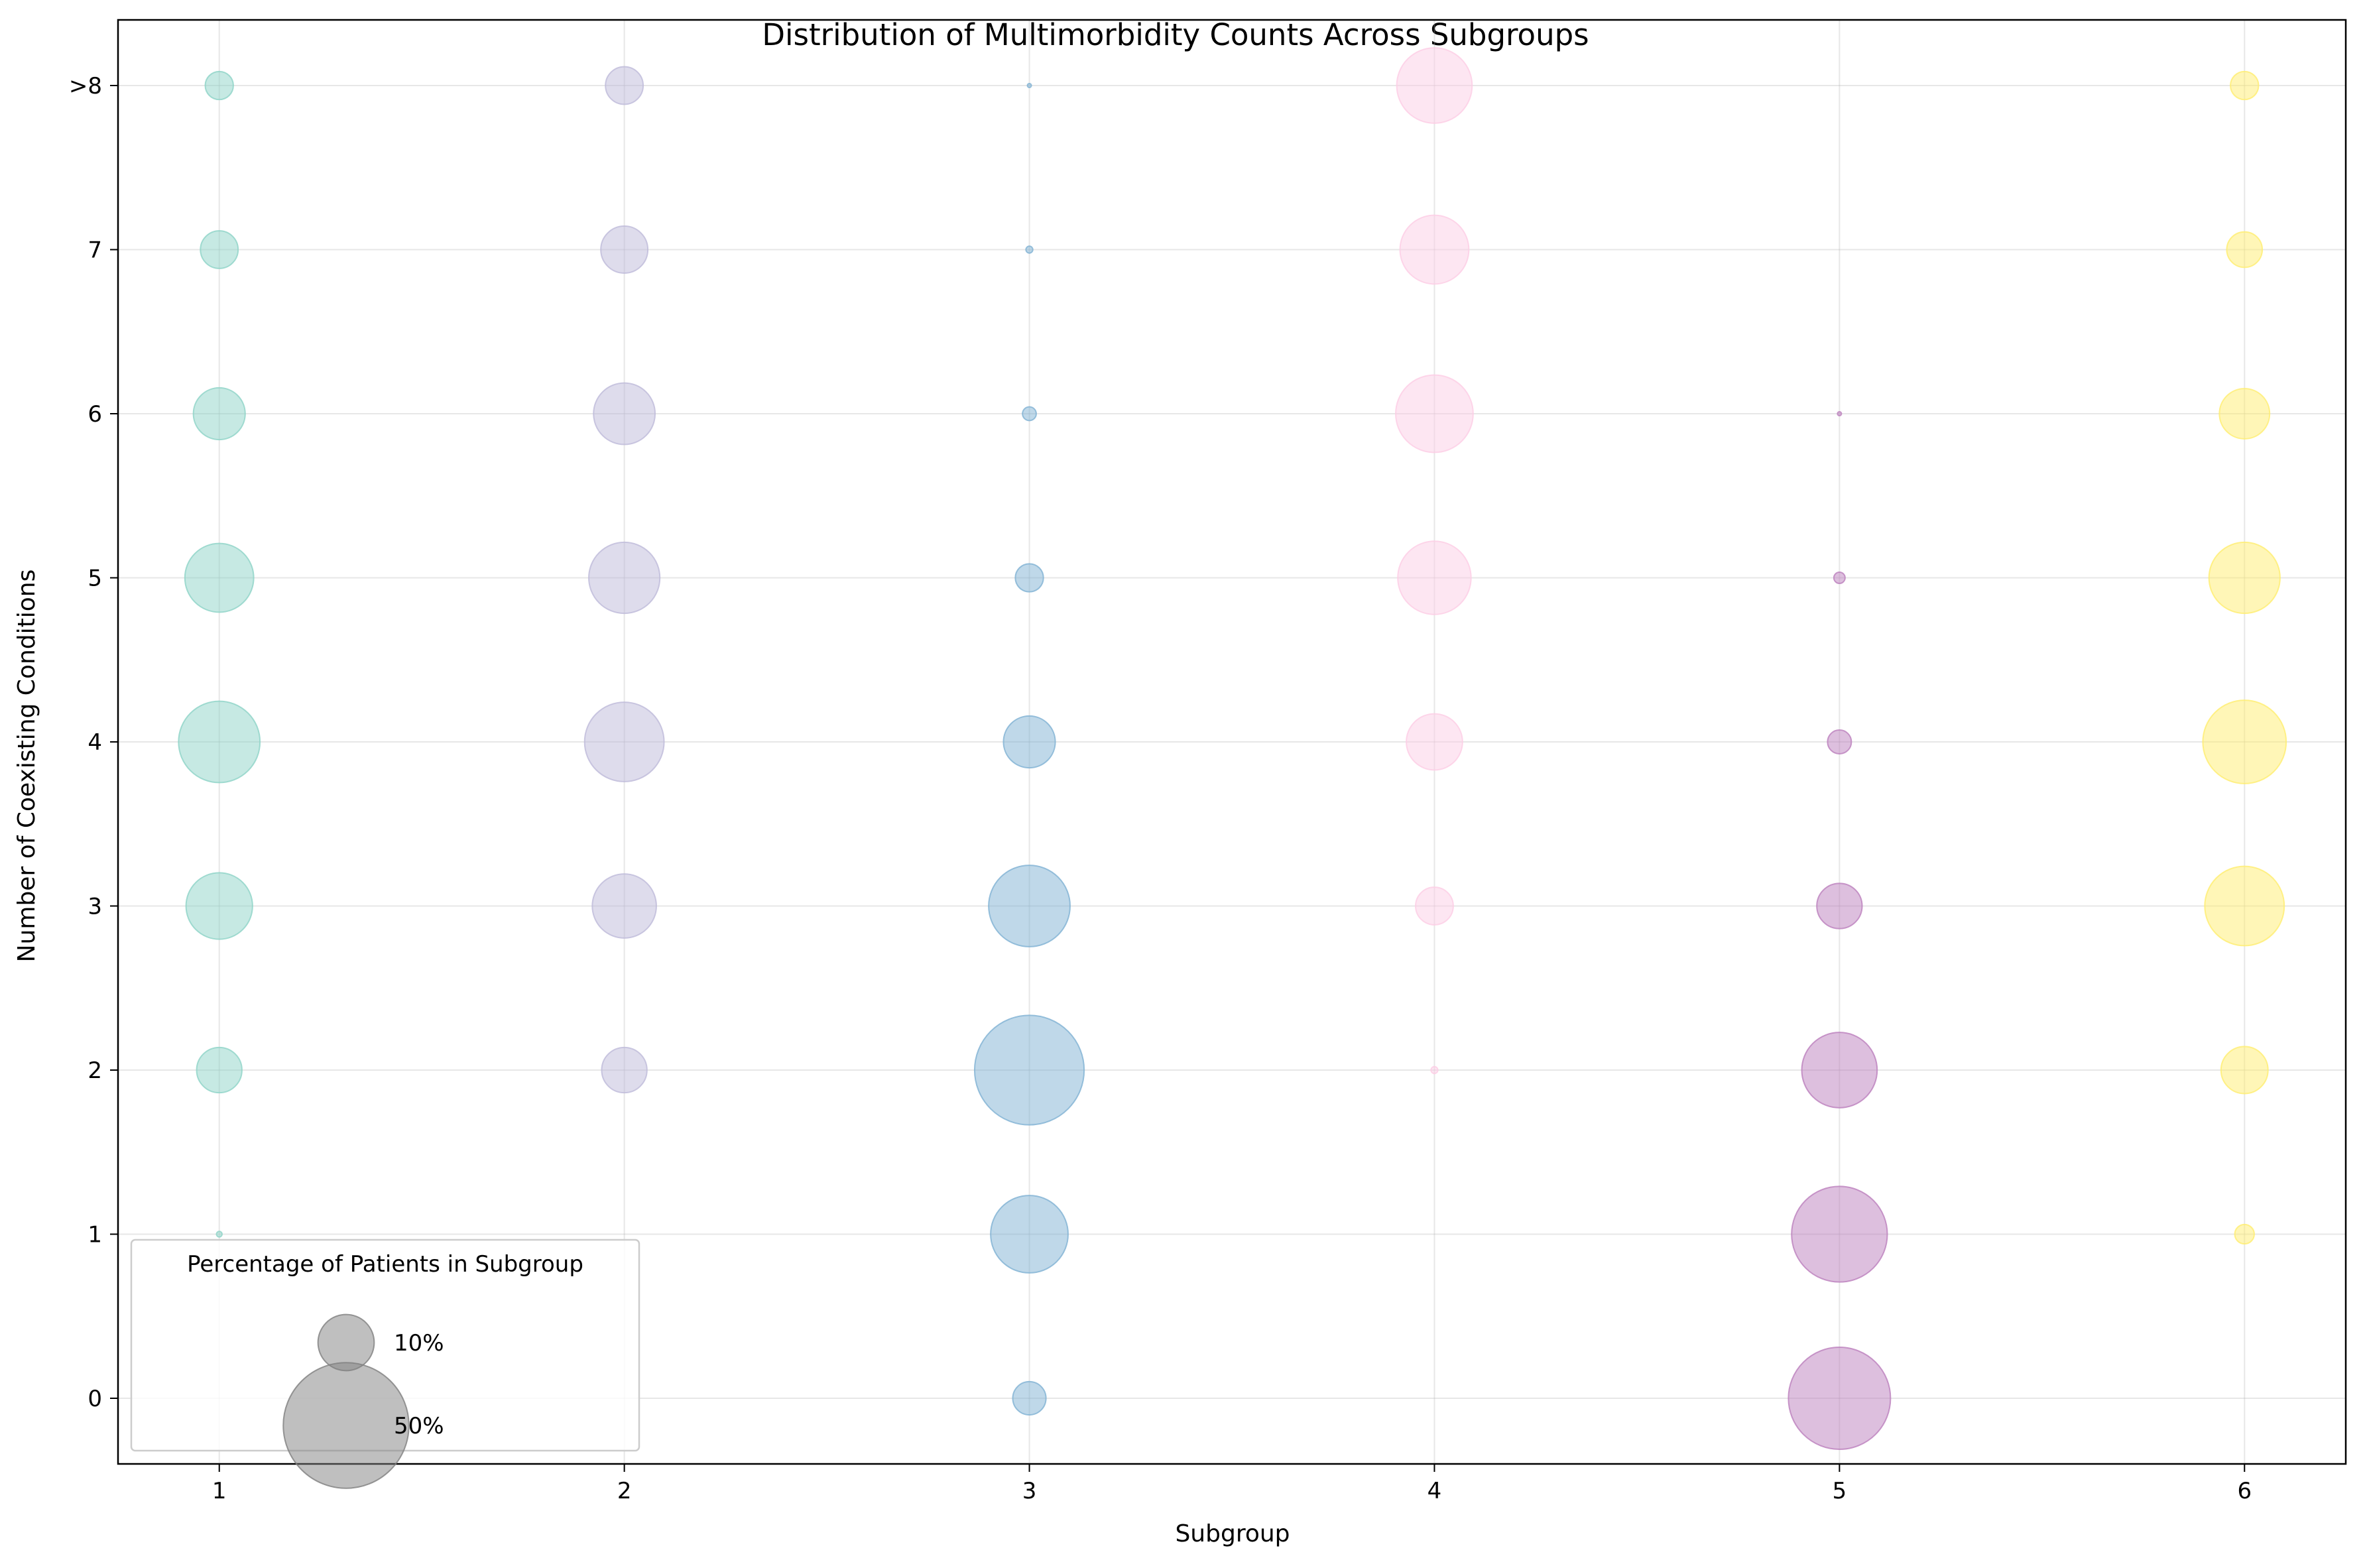 The width and height of the screenshot is (2365, 1568). I want to click on x-axis-label: Subgroup, so click(1232, 1533).